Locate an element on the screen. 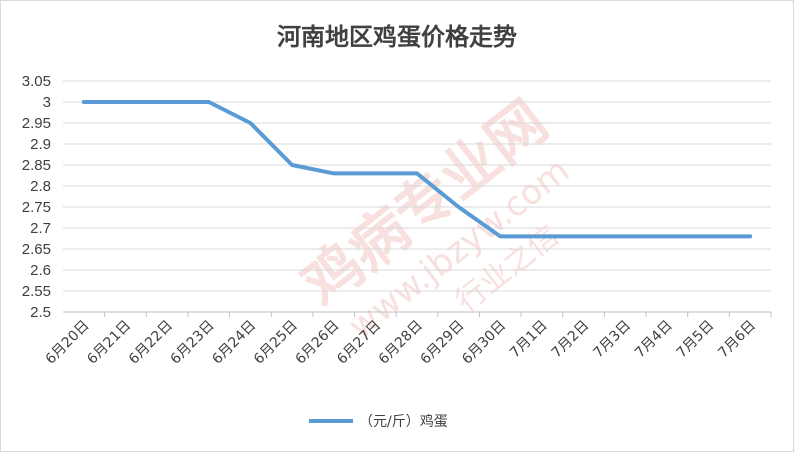  y-tick-label: 2.8 is located at coordinates (40, 186).